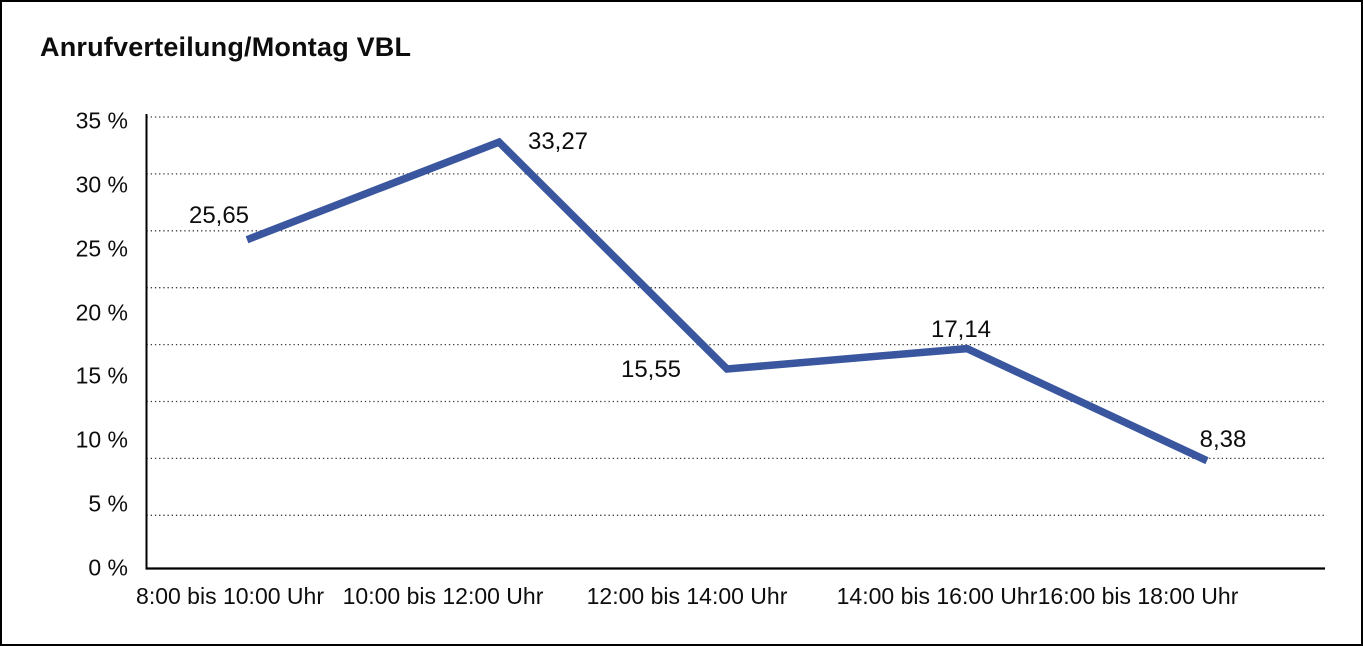 This screenshot has height=646, width=1363. I want to click on data-point-label: 33,27, so click(558, 142).